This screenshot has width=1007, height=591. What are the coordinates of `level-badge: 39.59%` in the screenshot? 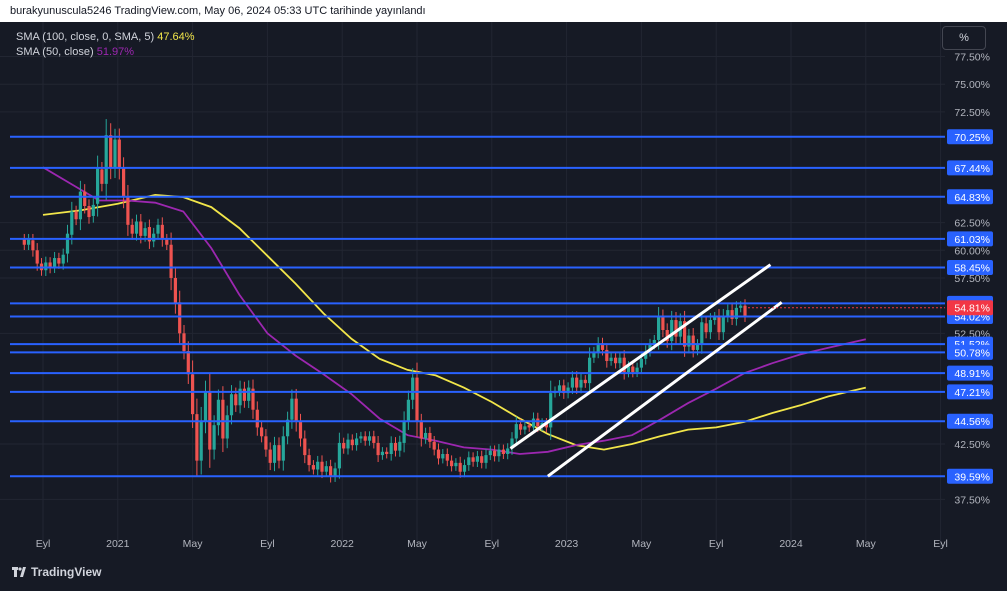 It's located at (972, 477).